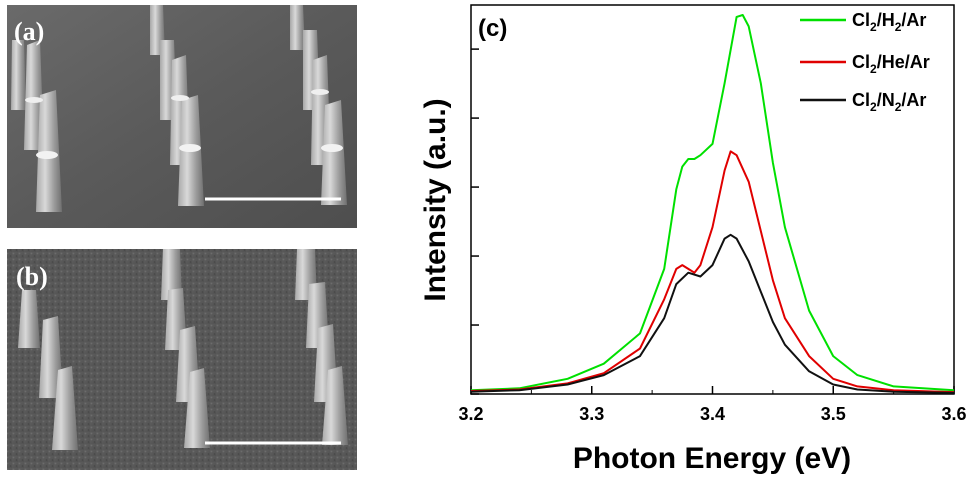 This screenshot has width=975, height=478. I want to click on panel-label-a: (a), so click(29, 31).